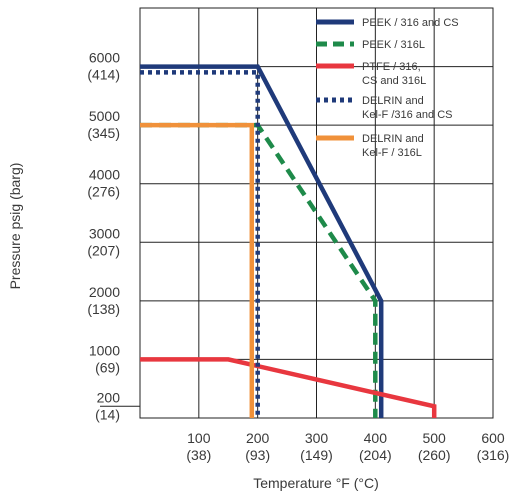  Describe the element at coordinates (103, 192) in the screenshot. I see `y-tick-sublabel: (276)` at that location.